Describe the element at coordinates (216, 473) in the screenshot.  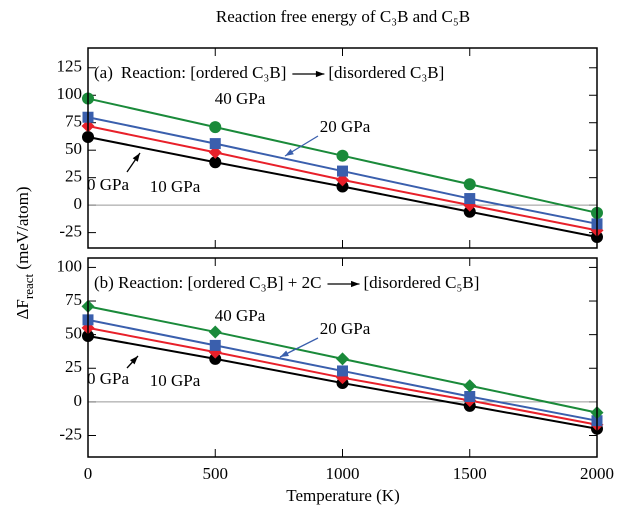
I see `x-tick-label: 500` at that location.